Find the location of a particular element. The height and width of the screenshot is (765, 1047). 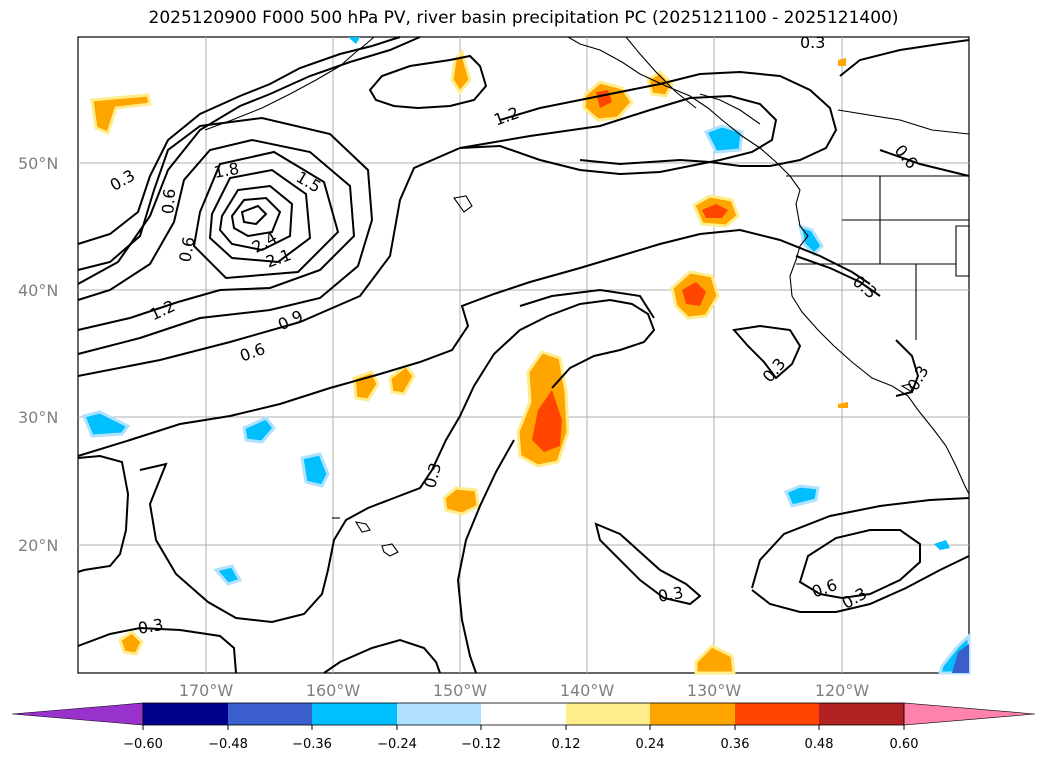

lon-label-160w: 160°W is located at coordinates (333, 690).